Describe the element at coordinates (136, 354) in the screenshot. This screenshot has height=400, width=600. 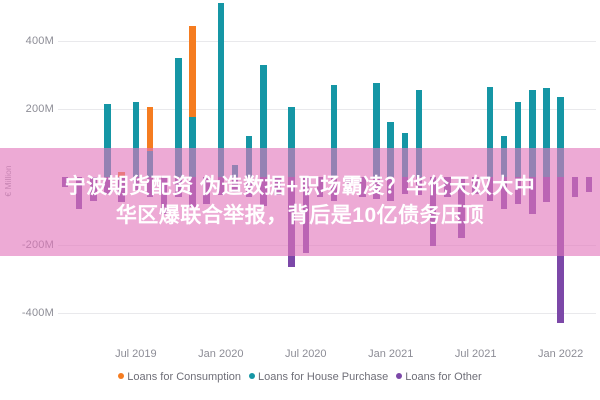
I see `x-axis-tick-label: Jul 2019` at that location.